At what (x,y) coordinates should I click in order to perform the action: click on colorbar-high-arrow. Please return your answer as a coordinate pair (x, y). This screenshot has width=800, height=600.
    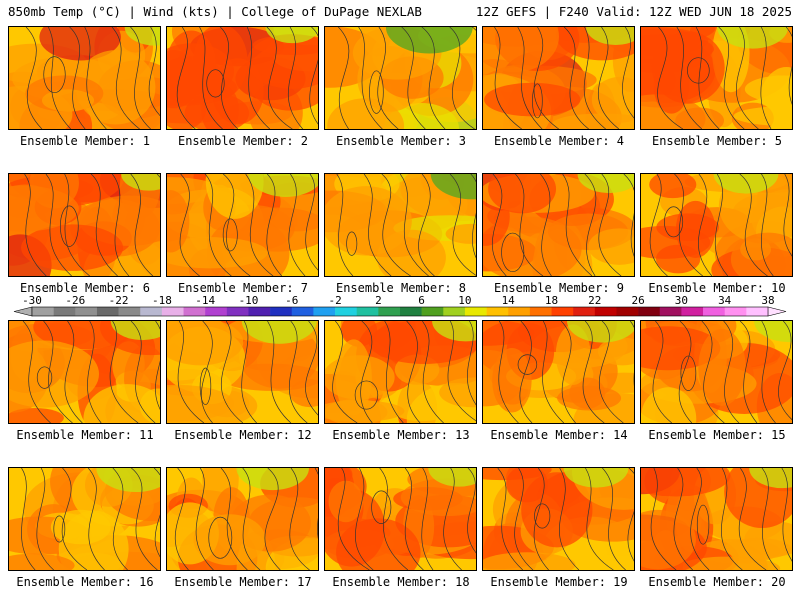
    Looking at the image, I should click on (777, 311).